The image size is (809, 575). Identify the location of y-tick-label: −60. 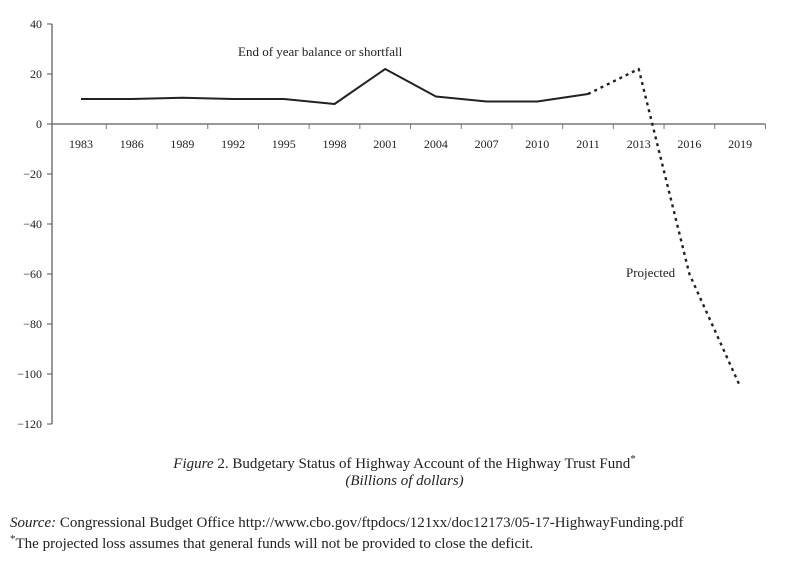
(32, 274).